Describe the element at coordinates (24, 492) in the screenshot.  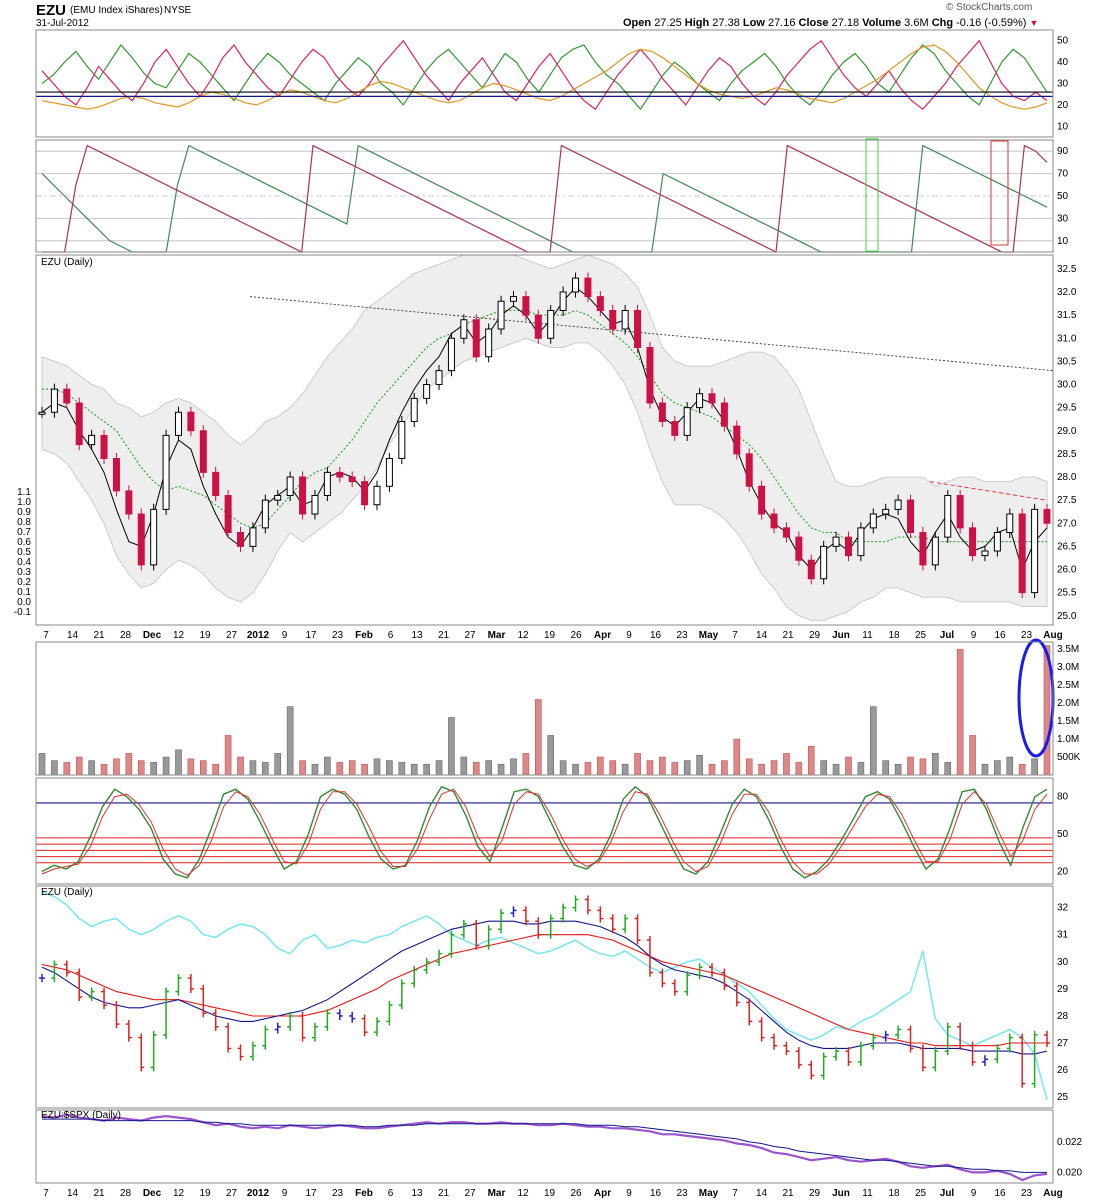
I see `price-ytick-left: 1.1` at that location.